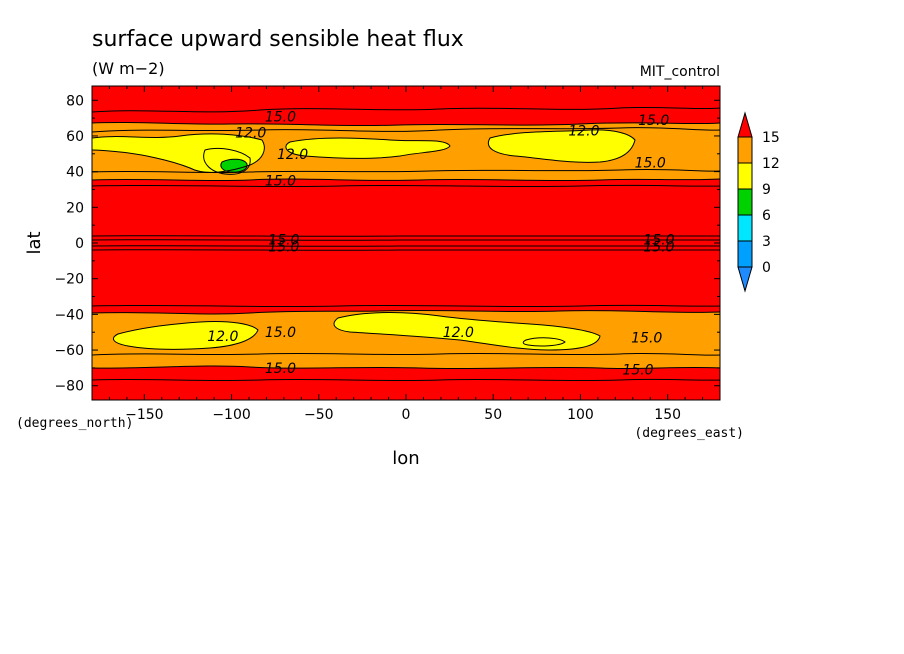  I want to click on y-axis-label: lat, so click(34, 242).